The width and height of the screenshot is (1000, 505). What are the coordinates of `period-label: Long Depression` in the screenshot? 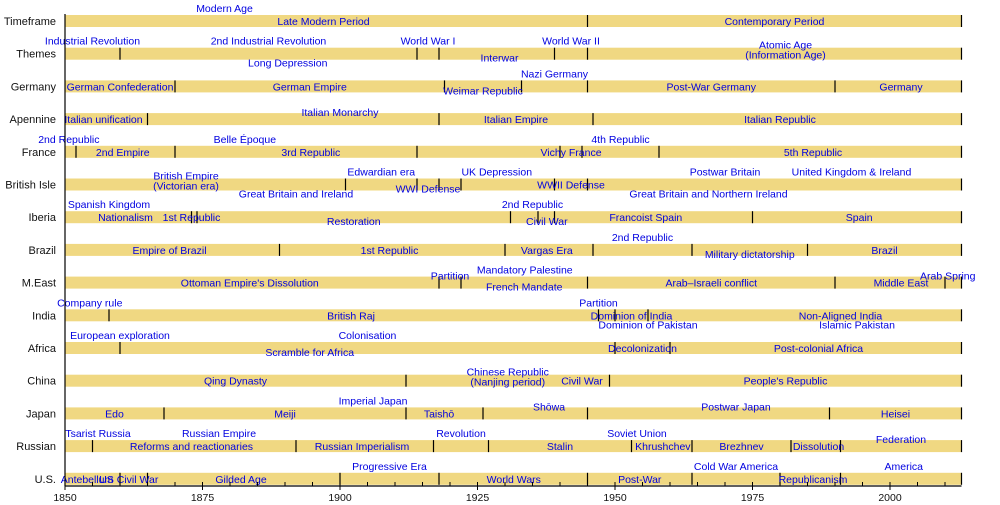 It's located at (288, 64).